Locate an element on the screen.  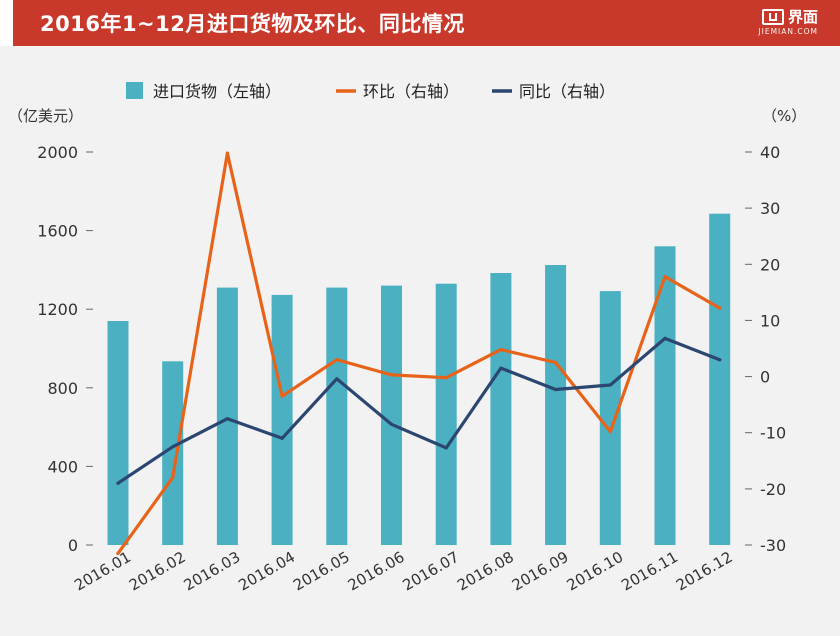
x-tick-label-2016.04: 2016.04 is located at coordinates (266, 571).